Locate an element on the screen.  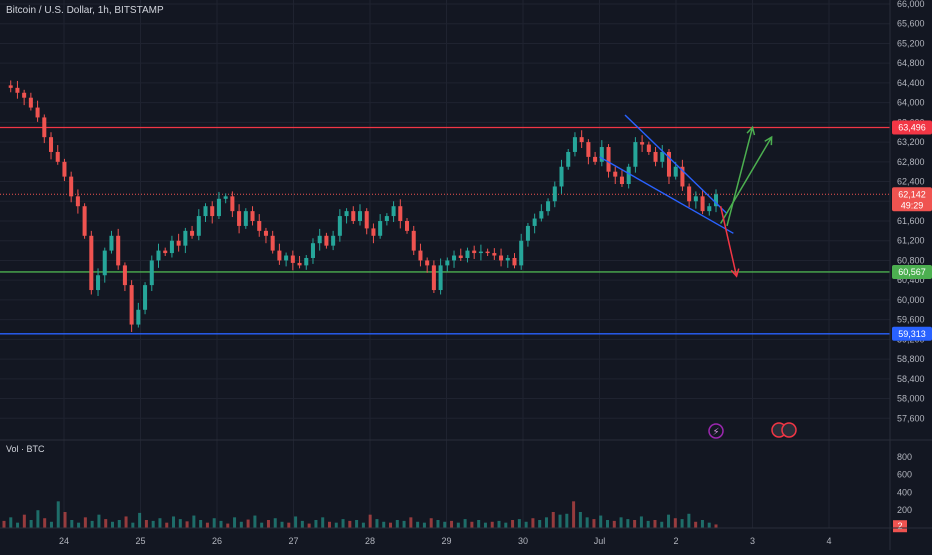
level-price-label: 63,496 is located at coordinates (912, 127).